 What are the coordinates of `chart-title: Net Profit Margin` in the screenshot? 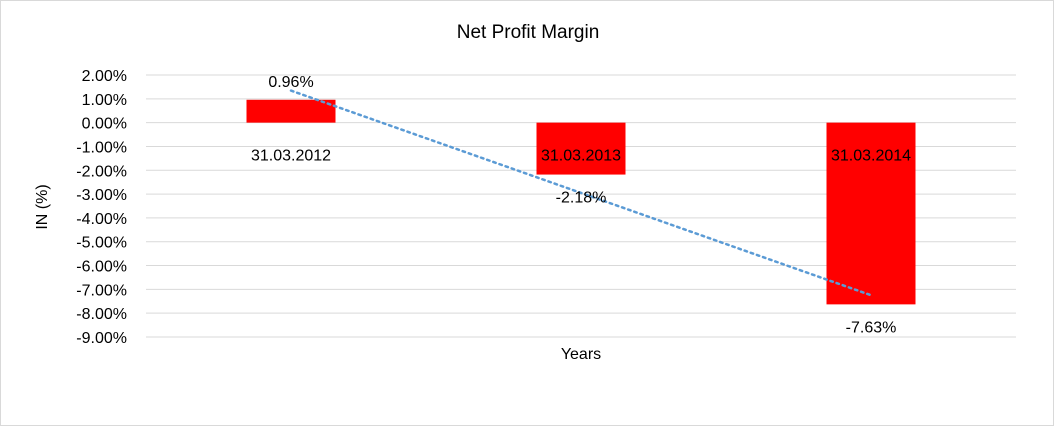 It's located at (528, 32).